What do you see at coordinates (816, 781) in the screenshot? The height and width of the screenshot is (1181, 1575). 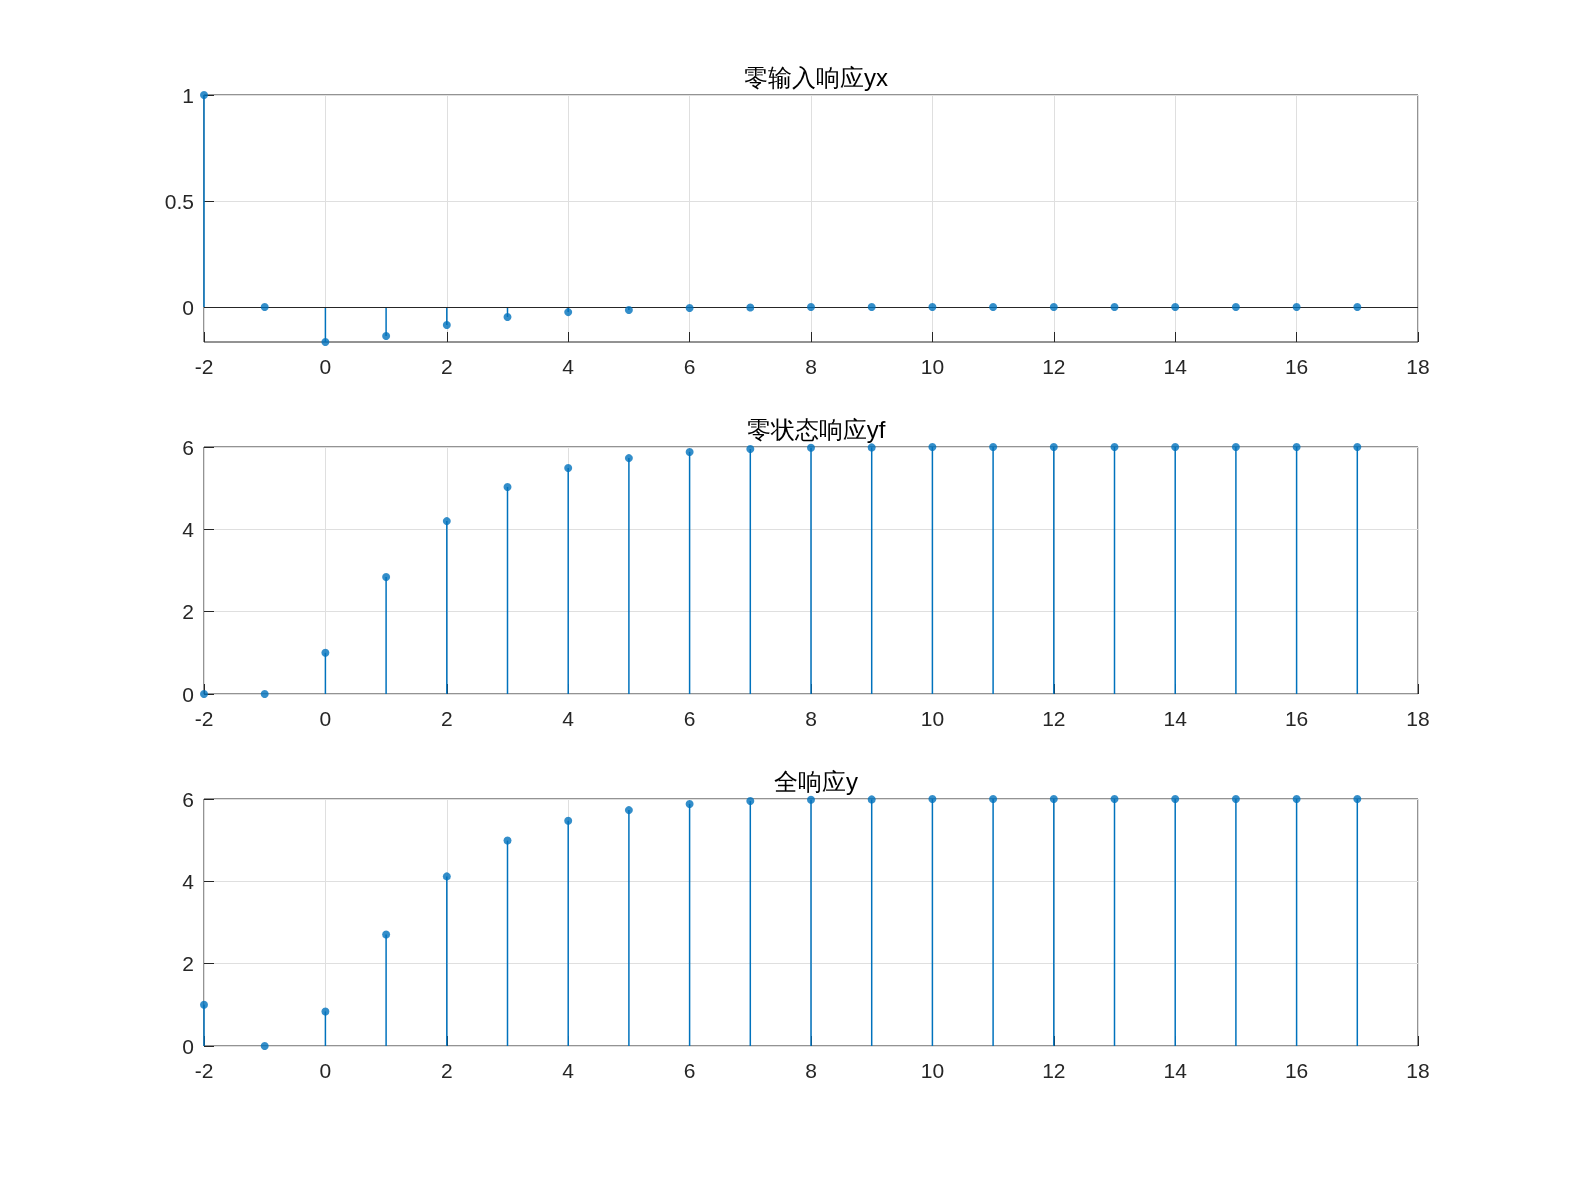 I see `chart-title: 全响应y` at bounding box center [816, 781].